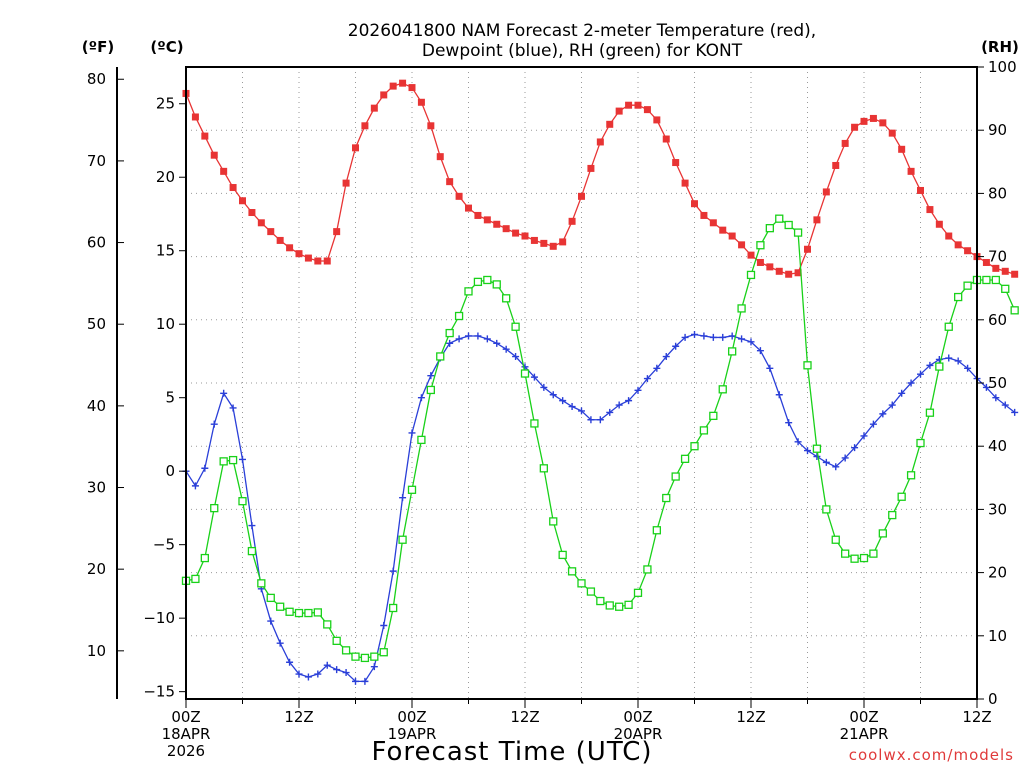 The width and height of the screenshot is (1024, 768). What do you see at coordinates (997, 636) in the screenshot?
I see `rh-tick-label: 10` at bounding box center [997, 636].